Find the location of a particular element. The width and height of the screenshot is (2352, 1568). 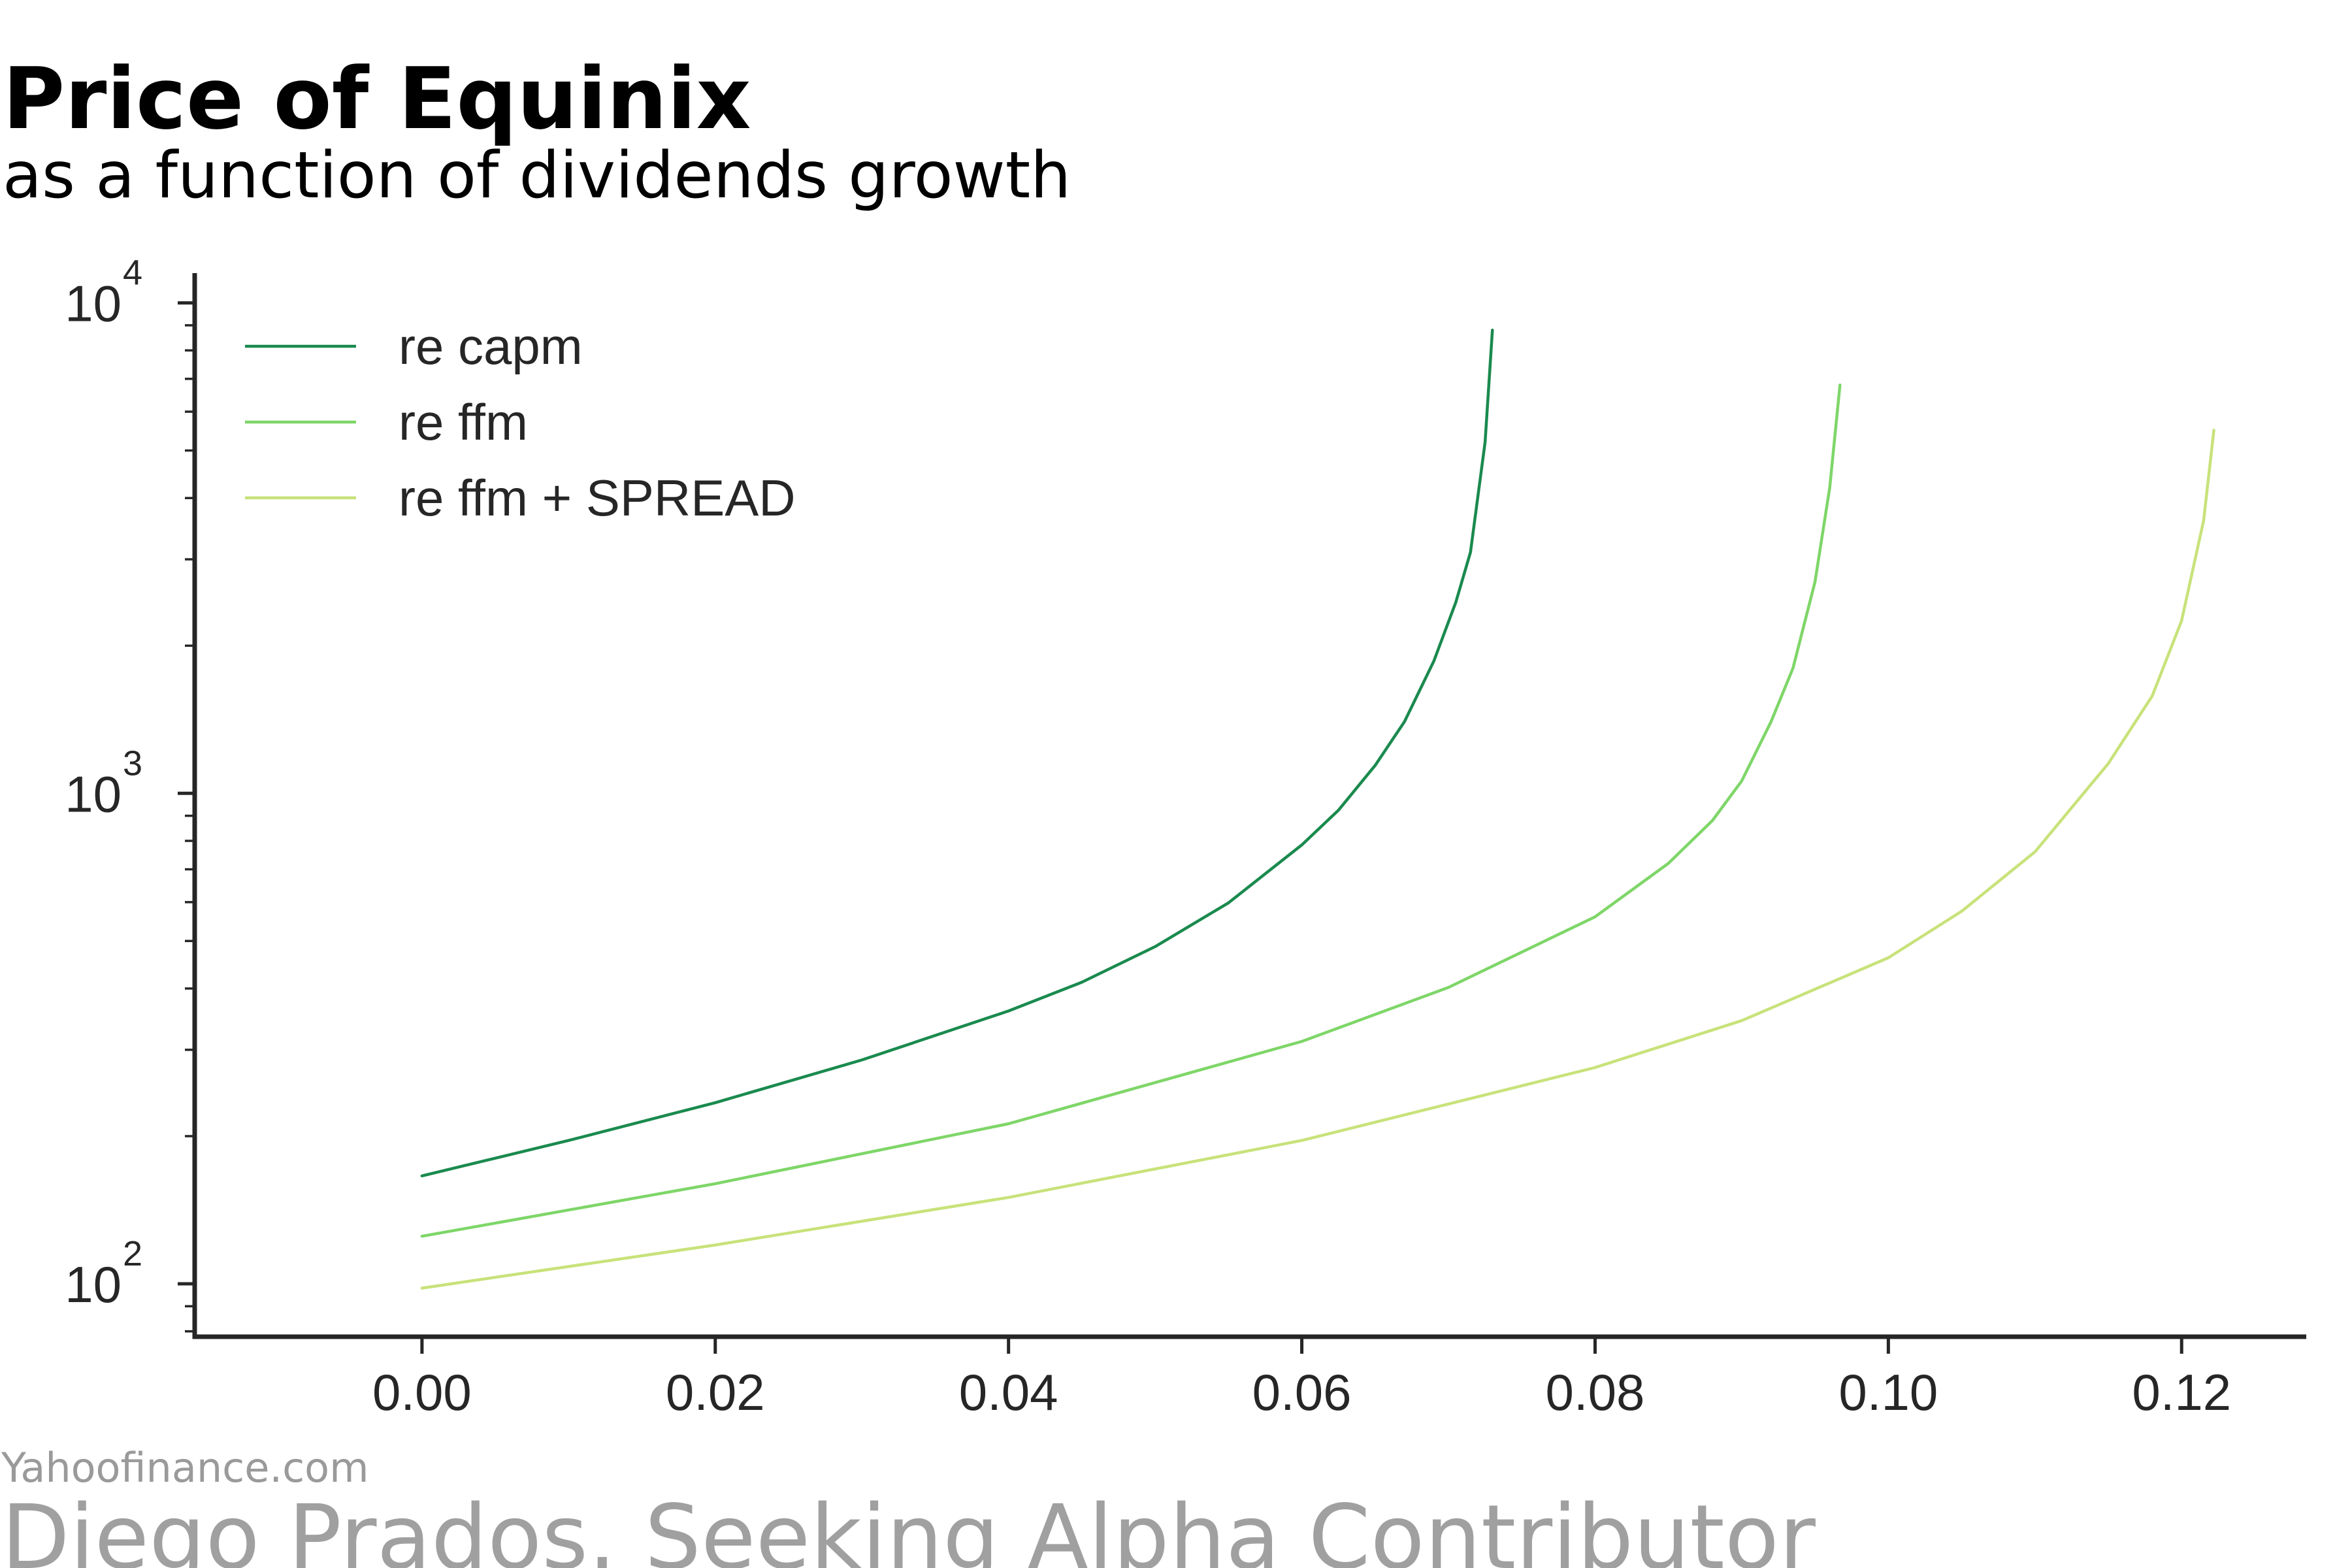

y-tick-exponent: 3 is located at coordinates (132, 763).